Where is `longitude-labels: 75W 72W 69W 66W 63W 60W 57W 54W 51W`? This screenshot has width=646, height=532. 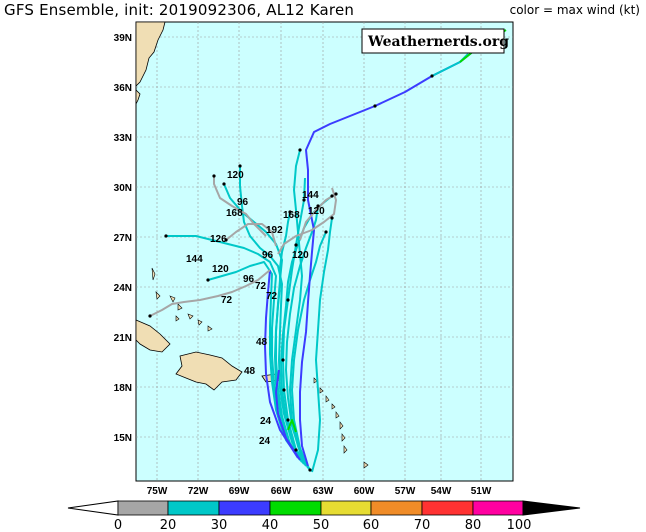 longitude-labels: 75W 72W 69W 66W 63W 60W 57W 54W 51W is located at coordinates (319, 491).